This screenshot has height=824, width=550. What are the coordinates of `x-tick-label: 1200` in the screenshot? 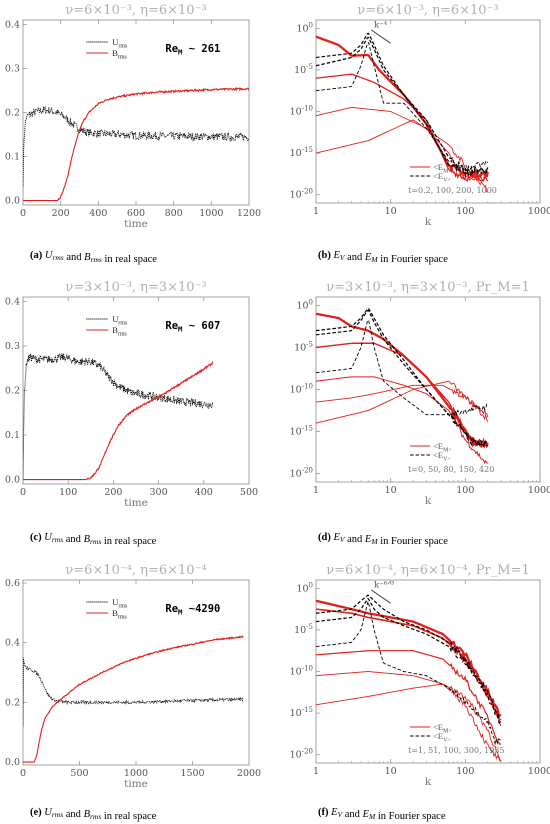 It's located at (249, 213).